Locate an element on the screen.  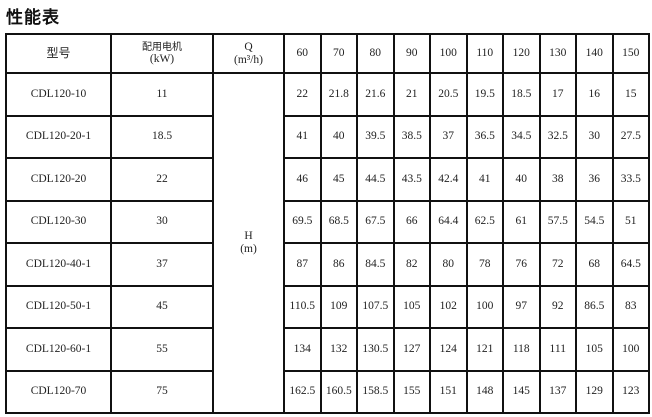
head-value-cell: 64.4 is located at coordinates (448, 221).